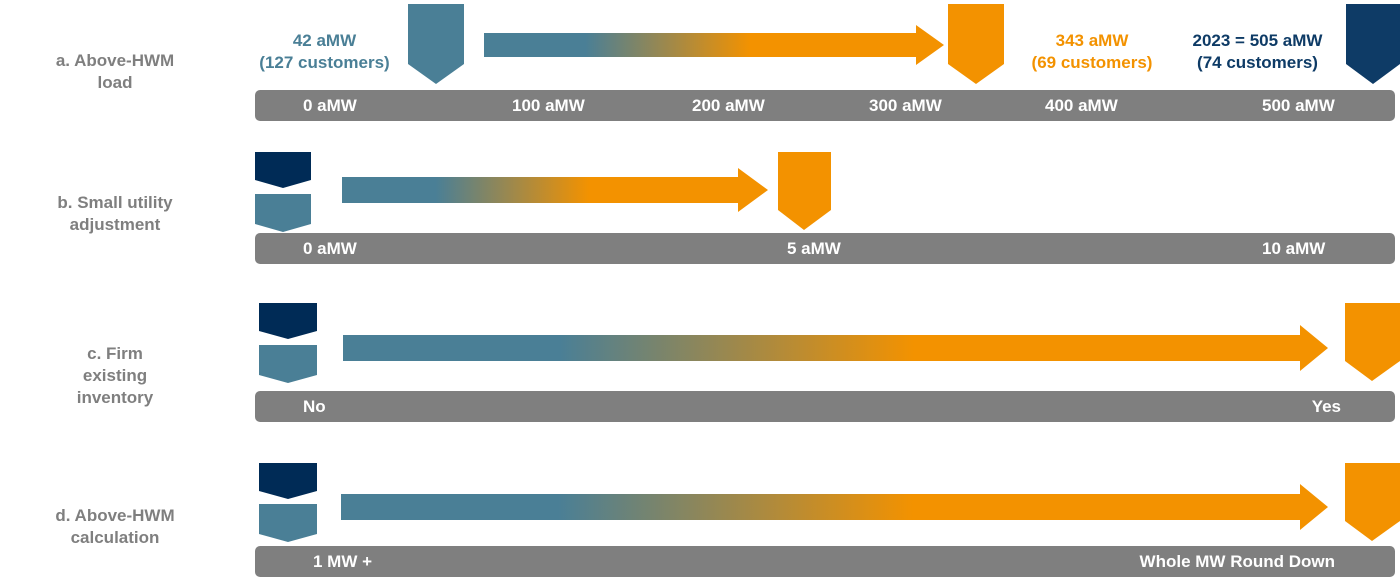 The width and height of the screenshot is (1400, 584). What do you see at coordinates (283, 170) in the screenshot?
I see `row-b-navy-marker` at bounding box center [283, 170].